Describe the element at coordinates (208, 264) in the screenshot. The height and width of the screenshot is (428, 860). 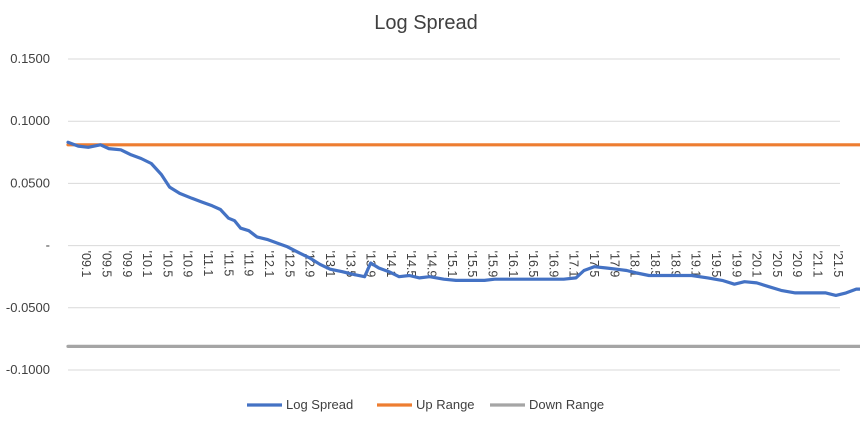
I see `x-tick-label: '11.1` at that location.